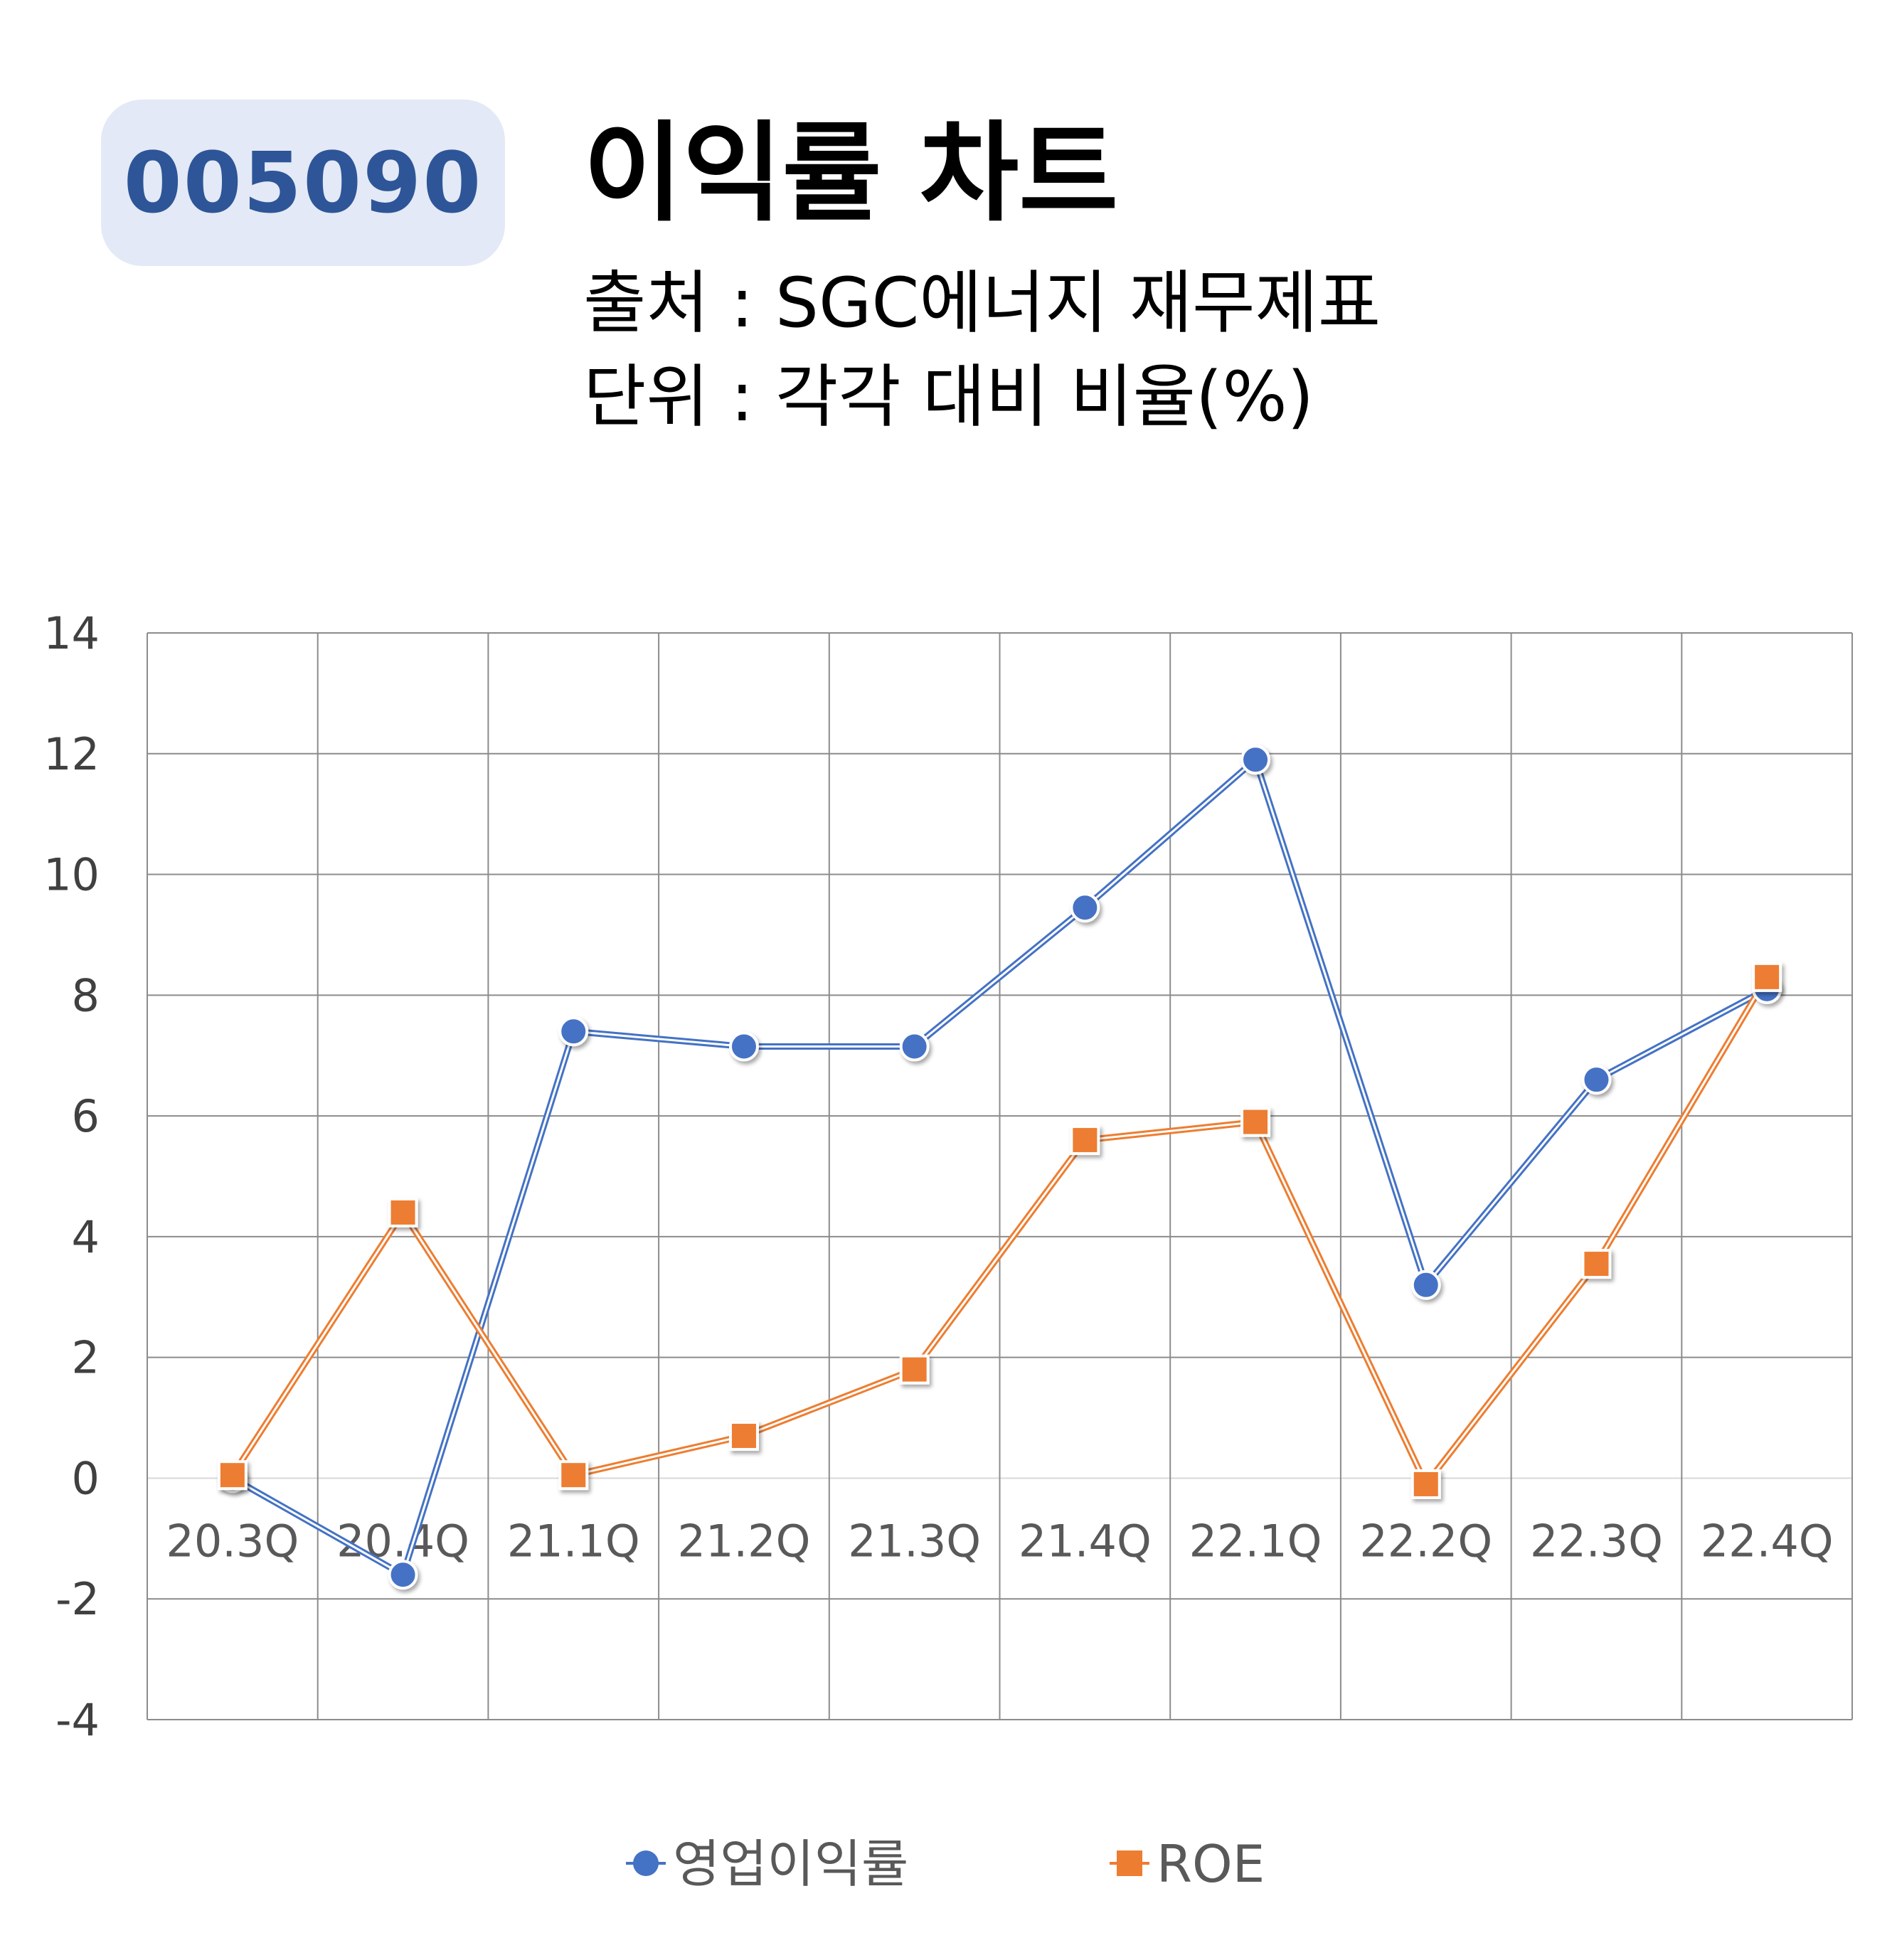 The width and height of the screenshot is (1897, 1960). Describe the element at coordinates (86, 1237) in the screenshot. I see `y-tick-label: 4` at that location.